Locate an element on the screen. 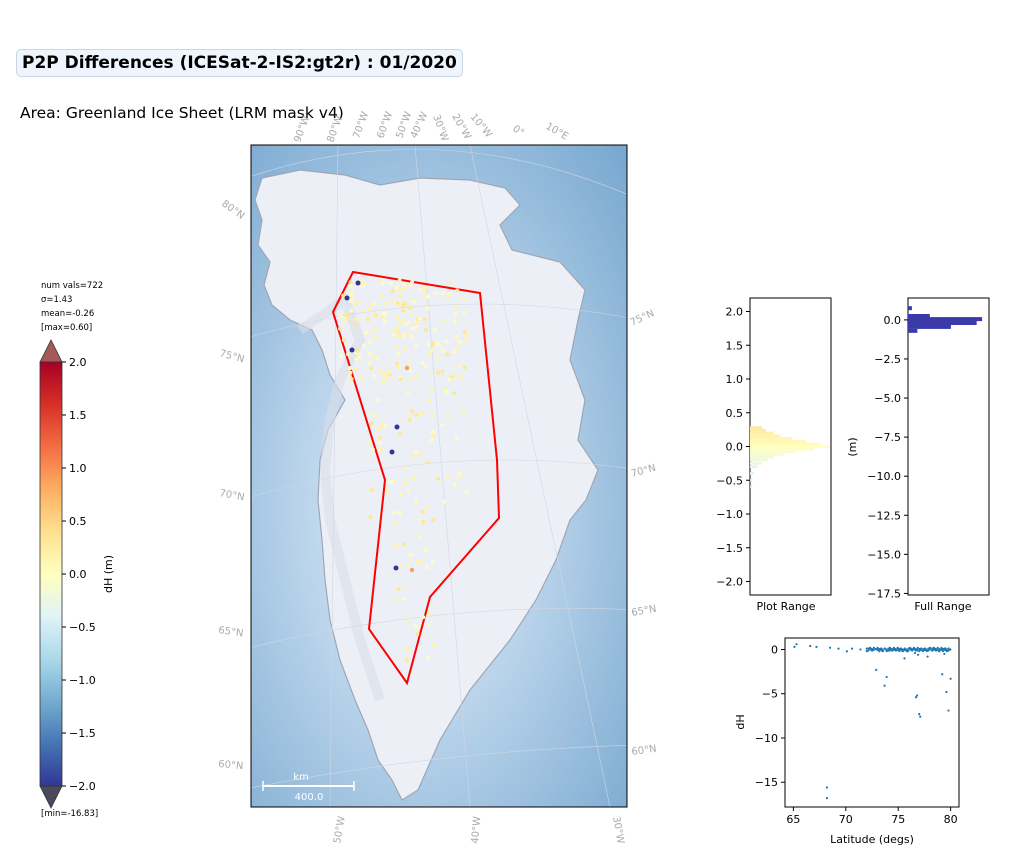 The height and width of the screenshot is (850, 1020). scatter-ytick-label: −15 is located at coordinates (766, 782).